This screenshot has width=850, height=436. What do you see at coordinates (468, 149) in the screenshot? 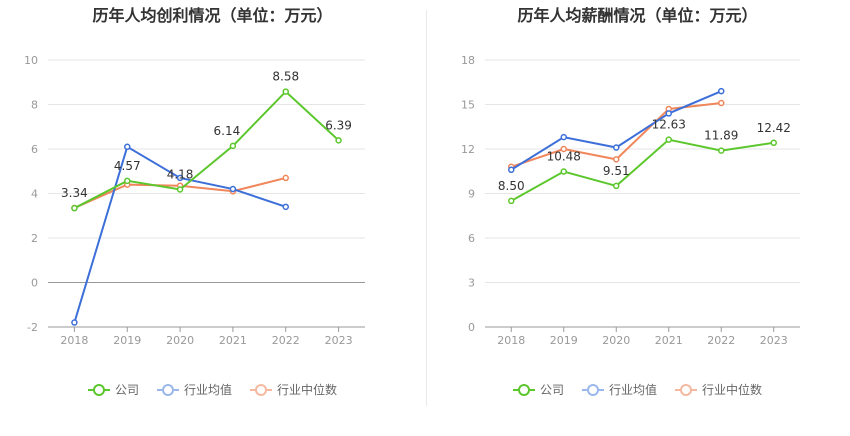
I see `y-tick-label: 12` at bounding box center [468, 149].